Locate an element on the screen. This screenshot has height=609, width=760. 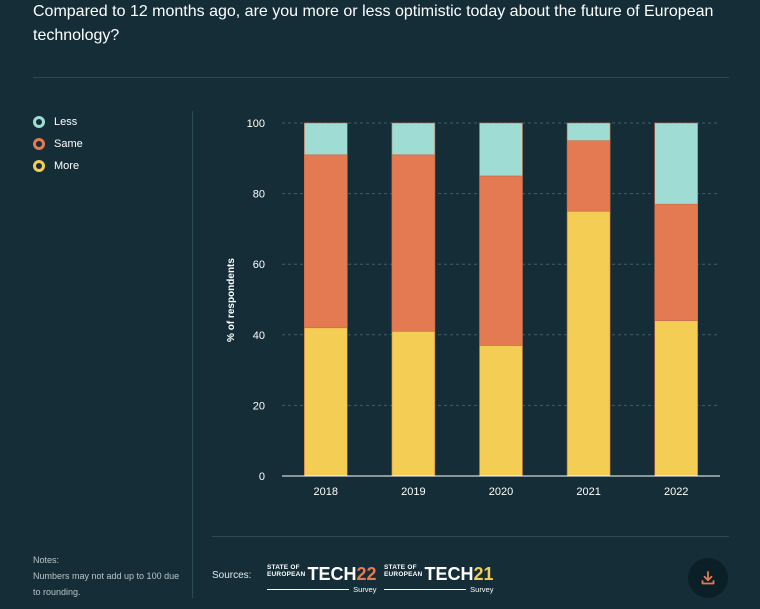
top-divider is located at coordinates (381, 77).